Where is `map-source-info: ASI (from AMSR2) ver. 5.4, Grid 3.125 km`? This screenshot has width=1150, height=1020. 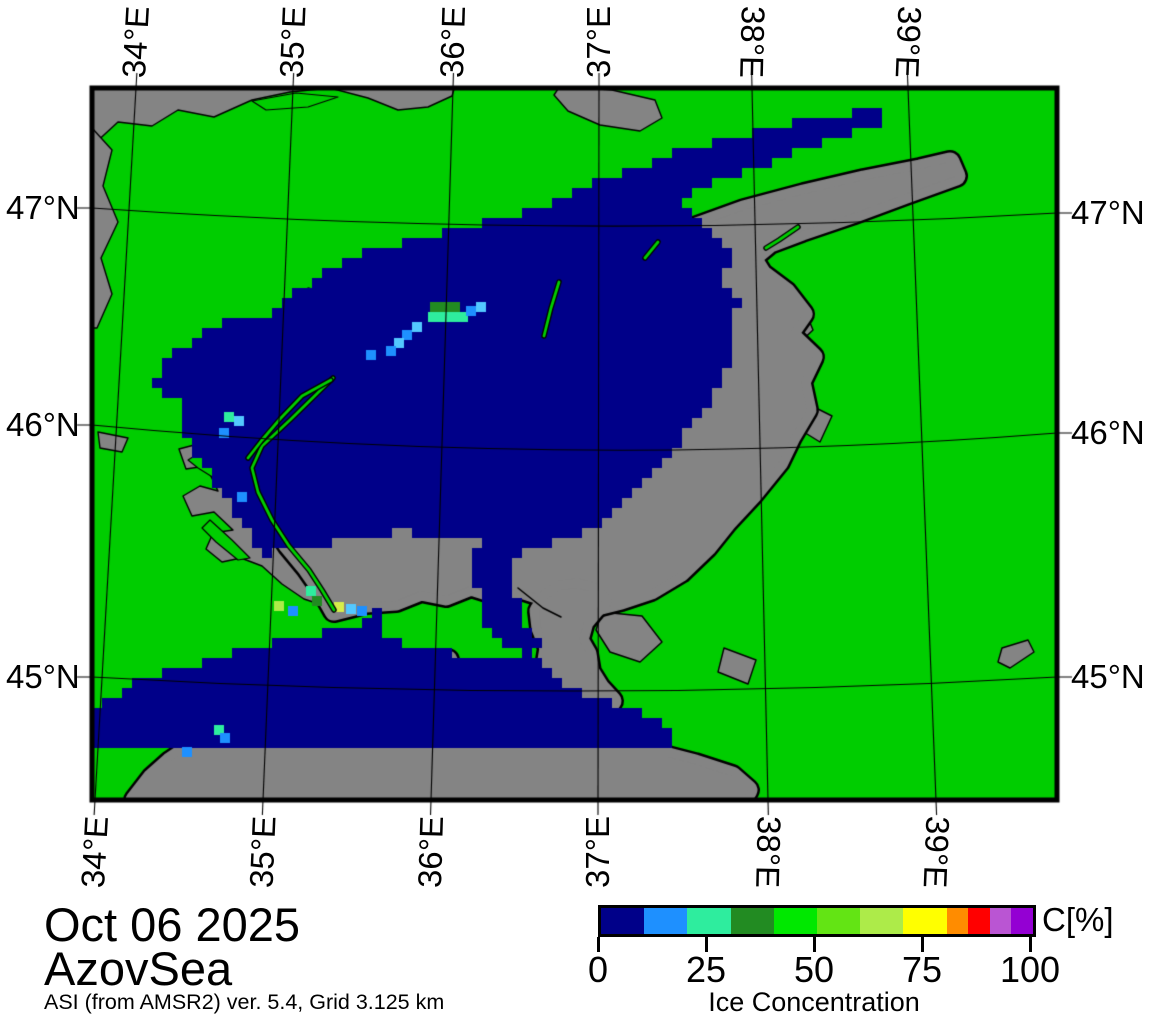 map-source-info: ASI (from AMSR2) ver. 5.4, Grid 3.125 km is located at coordinates (244, 1002).